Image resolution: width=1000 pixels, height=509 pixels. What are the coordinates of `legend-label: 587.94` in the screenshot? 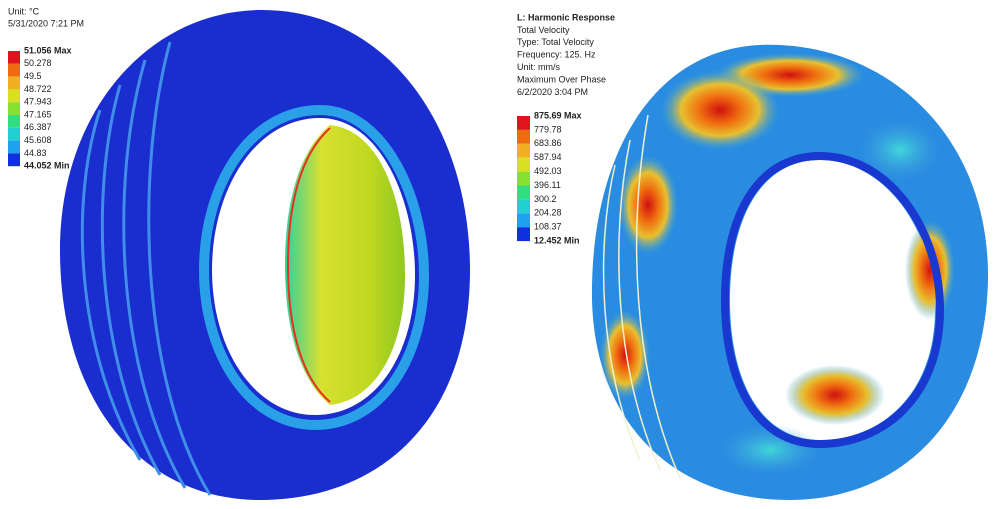 It's located at (548, 157).